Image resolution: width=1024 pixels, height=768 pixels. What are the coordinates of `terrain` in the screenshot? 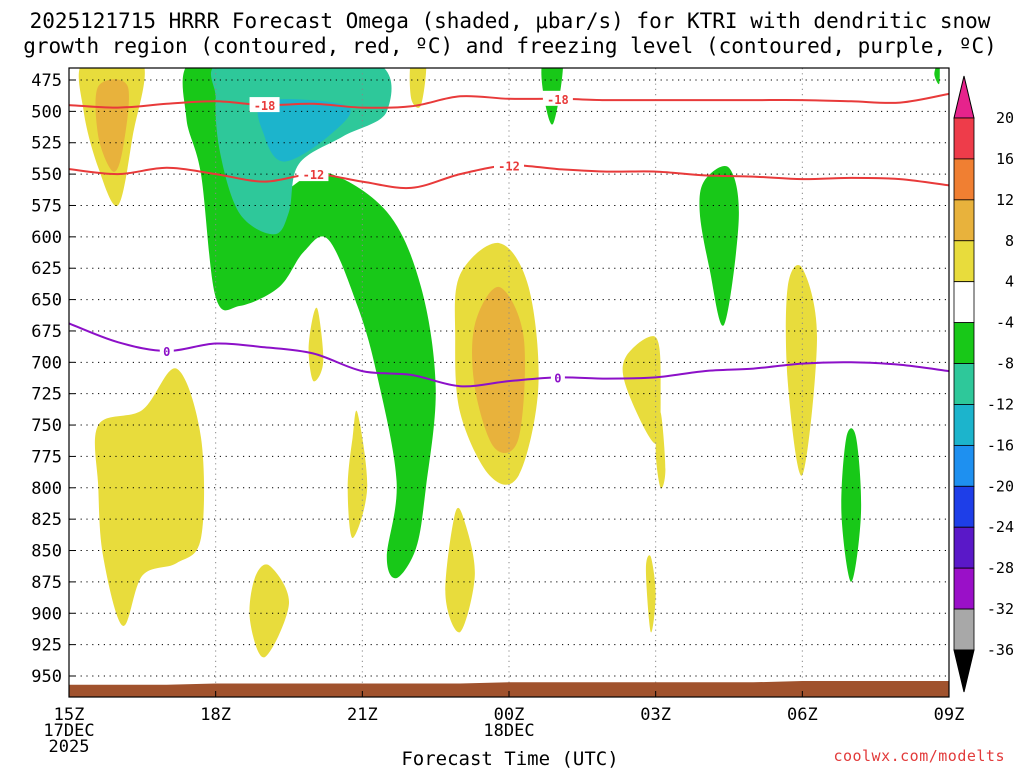 It's located at (509, 689).